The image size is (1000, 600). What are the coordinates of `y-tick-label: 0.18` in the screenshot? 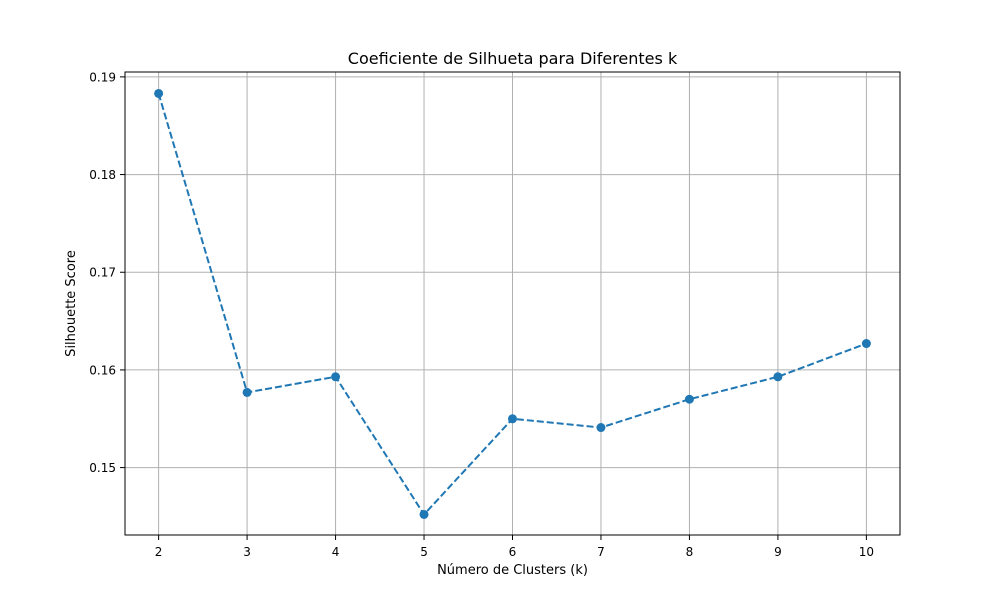 It's located at (102, 175).